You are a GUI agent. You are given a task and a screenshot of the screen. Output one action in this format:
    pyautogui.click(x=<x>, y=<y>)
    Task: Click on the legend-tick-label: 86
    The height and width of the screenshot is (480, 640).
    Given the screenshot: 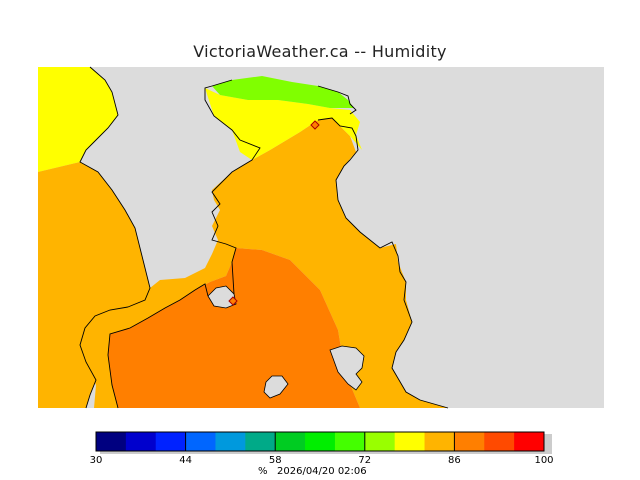 What is the action you would take?
    pyautogui.click(x=454, y=460)
    